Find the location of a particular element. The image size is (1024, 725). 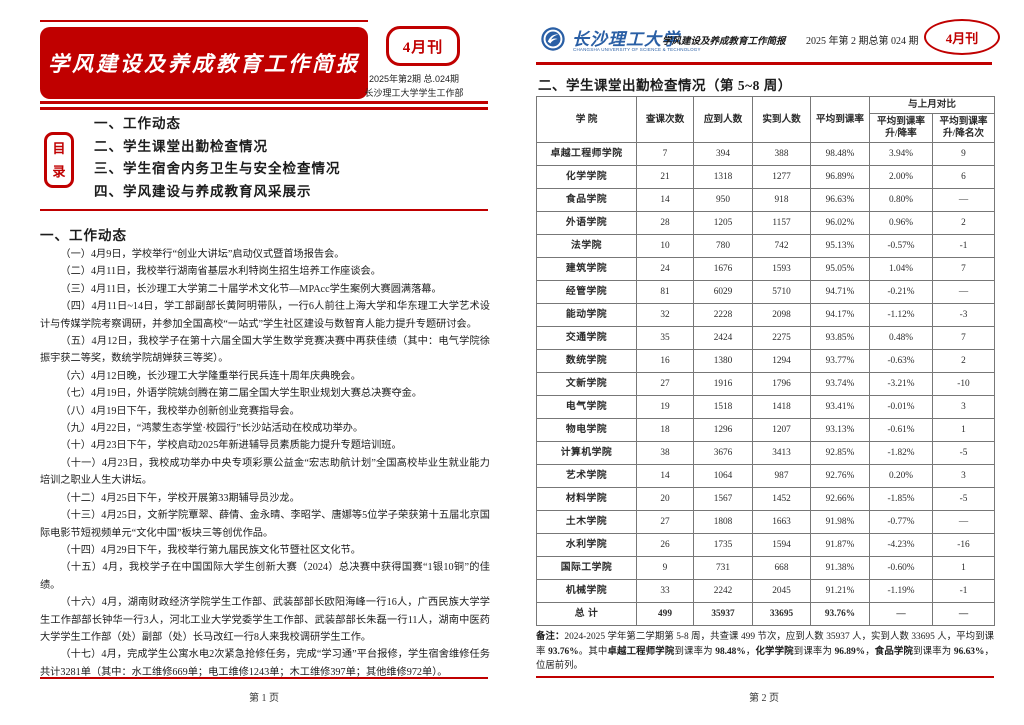

table-cell: 33 is located at coordinates (665, 591).